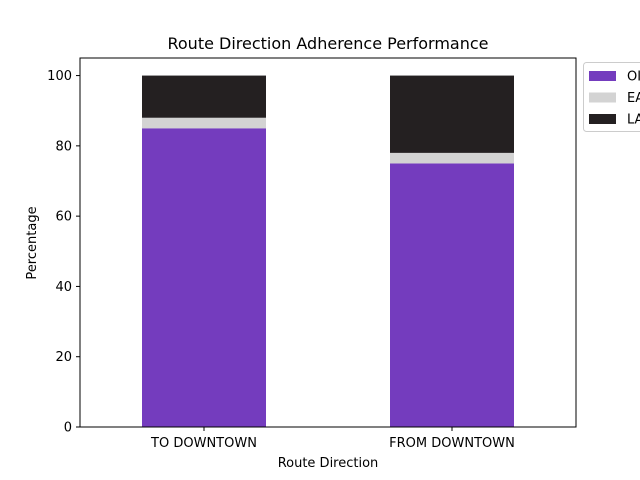 This screenshot has height=480, width=640. I want to click on x-axis-ticks: TO DOWNTOWN FROM DOWNTOWN, so click(332, 439).